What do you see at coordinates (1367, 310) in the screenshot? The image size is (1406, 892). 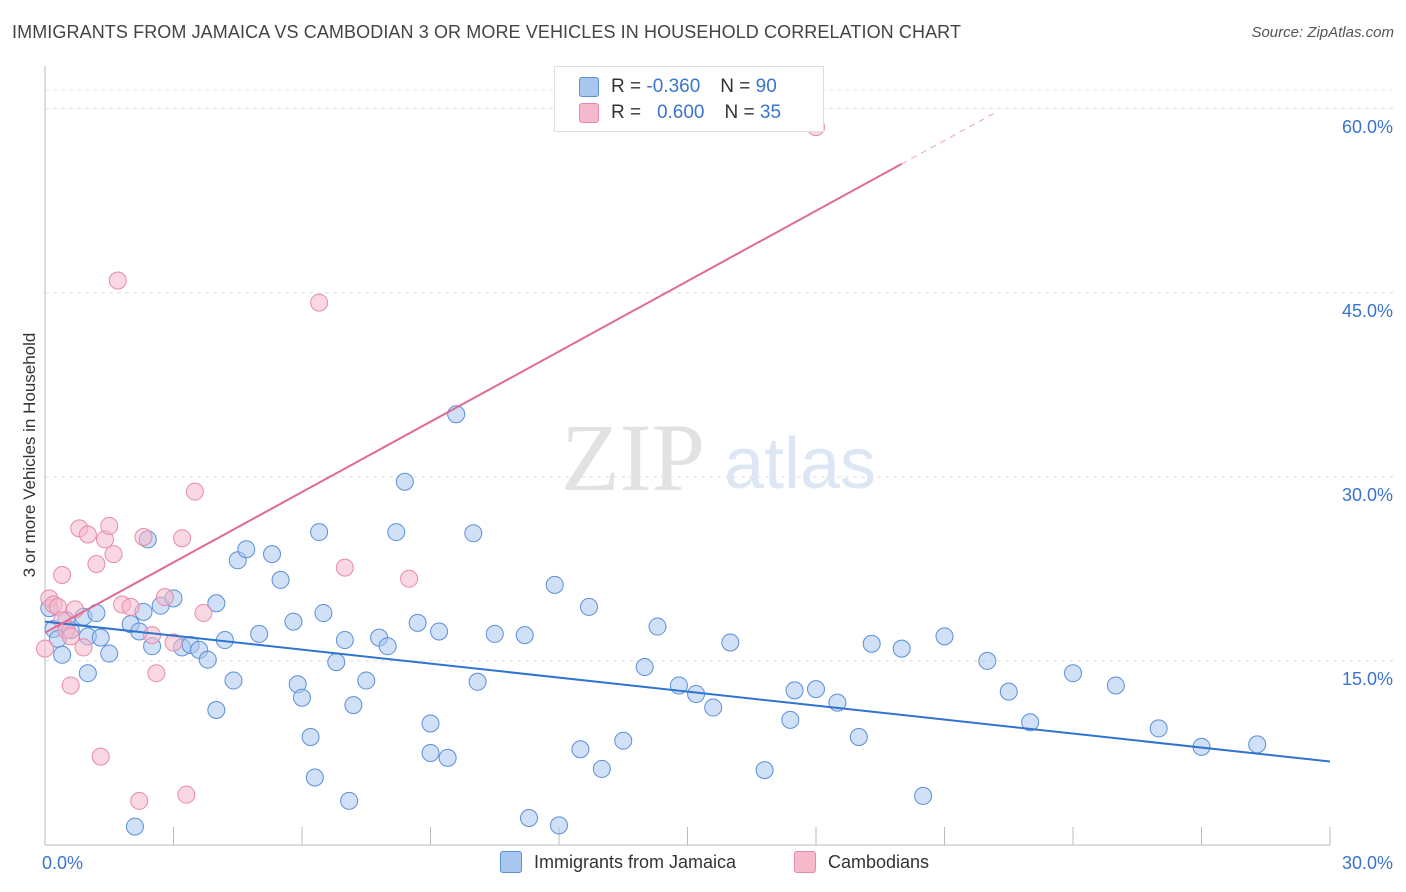 I see `y-tick-label: 45.0%` at bounding box center [1367, 310].